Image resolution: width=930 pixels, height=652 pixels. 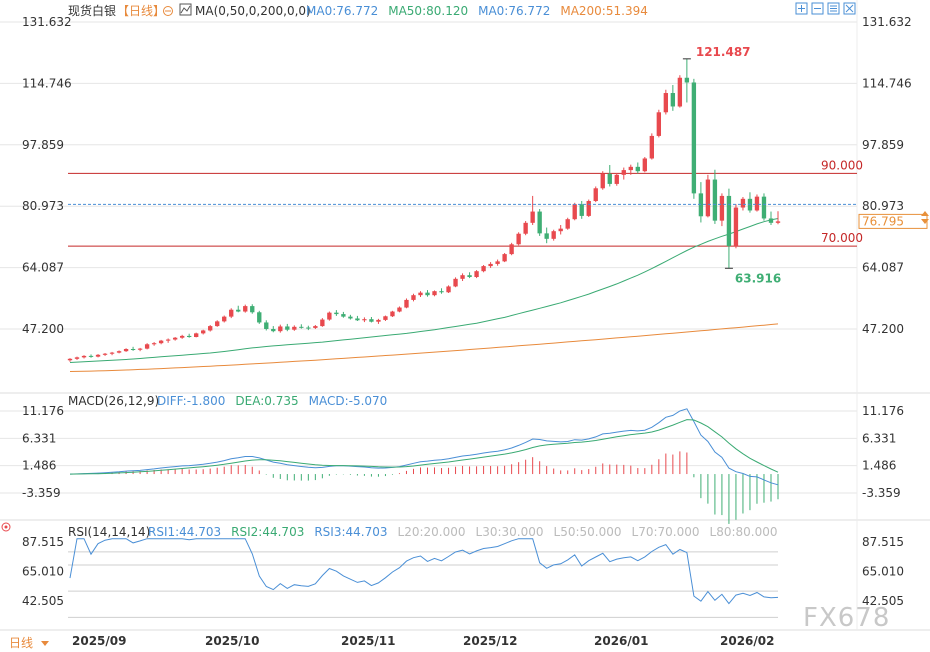 What do you see at coordinates (43, 542) in the screenshot?
I see `y-tick-label: 87.515` at bounding box center [43, 542].